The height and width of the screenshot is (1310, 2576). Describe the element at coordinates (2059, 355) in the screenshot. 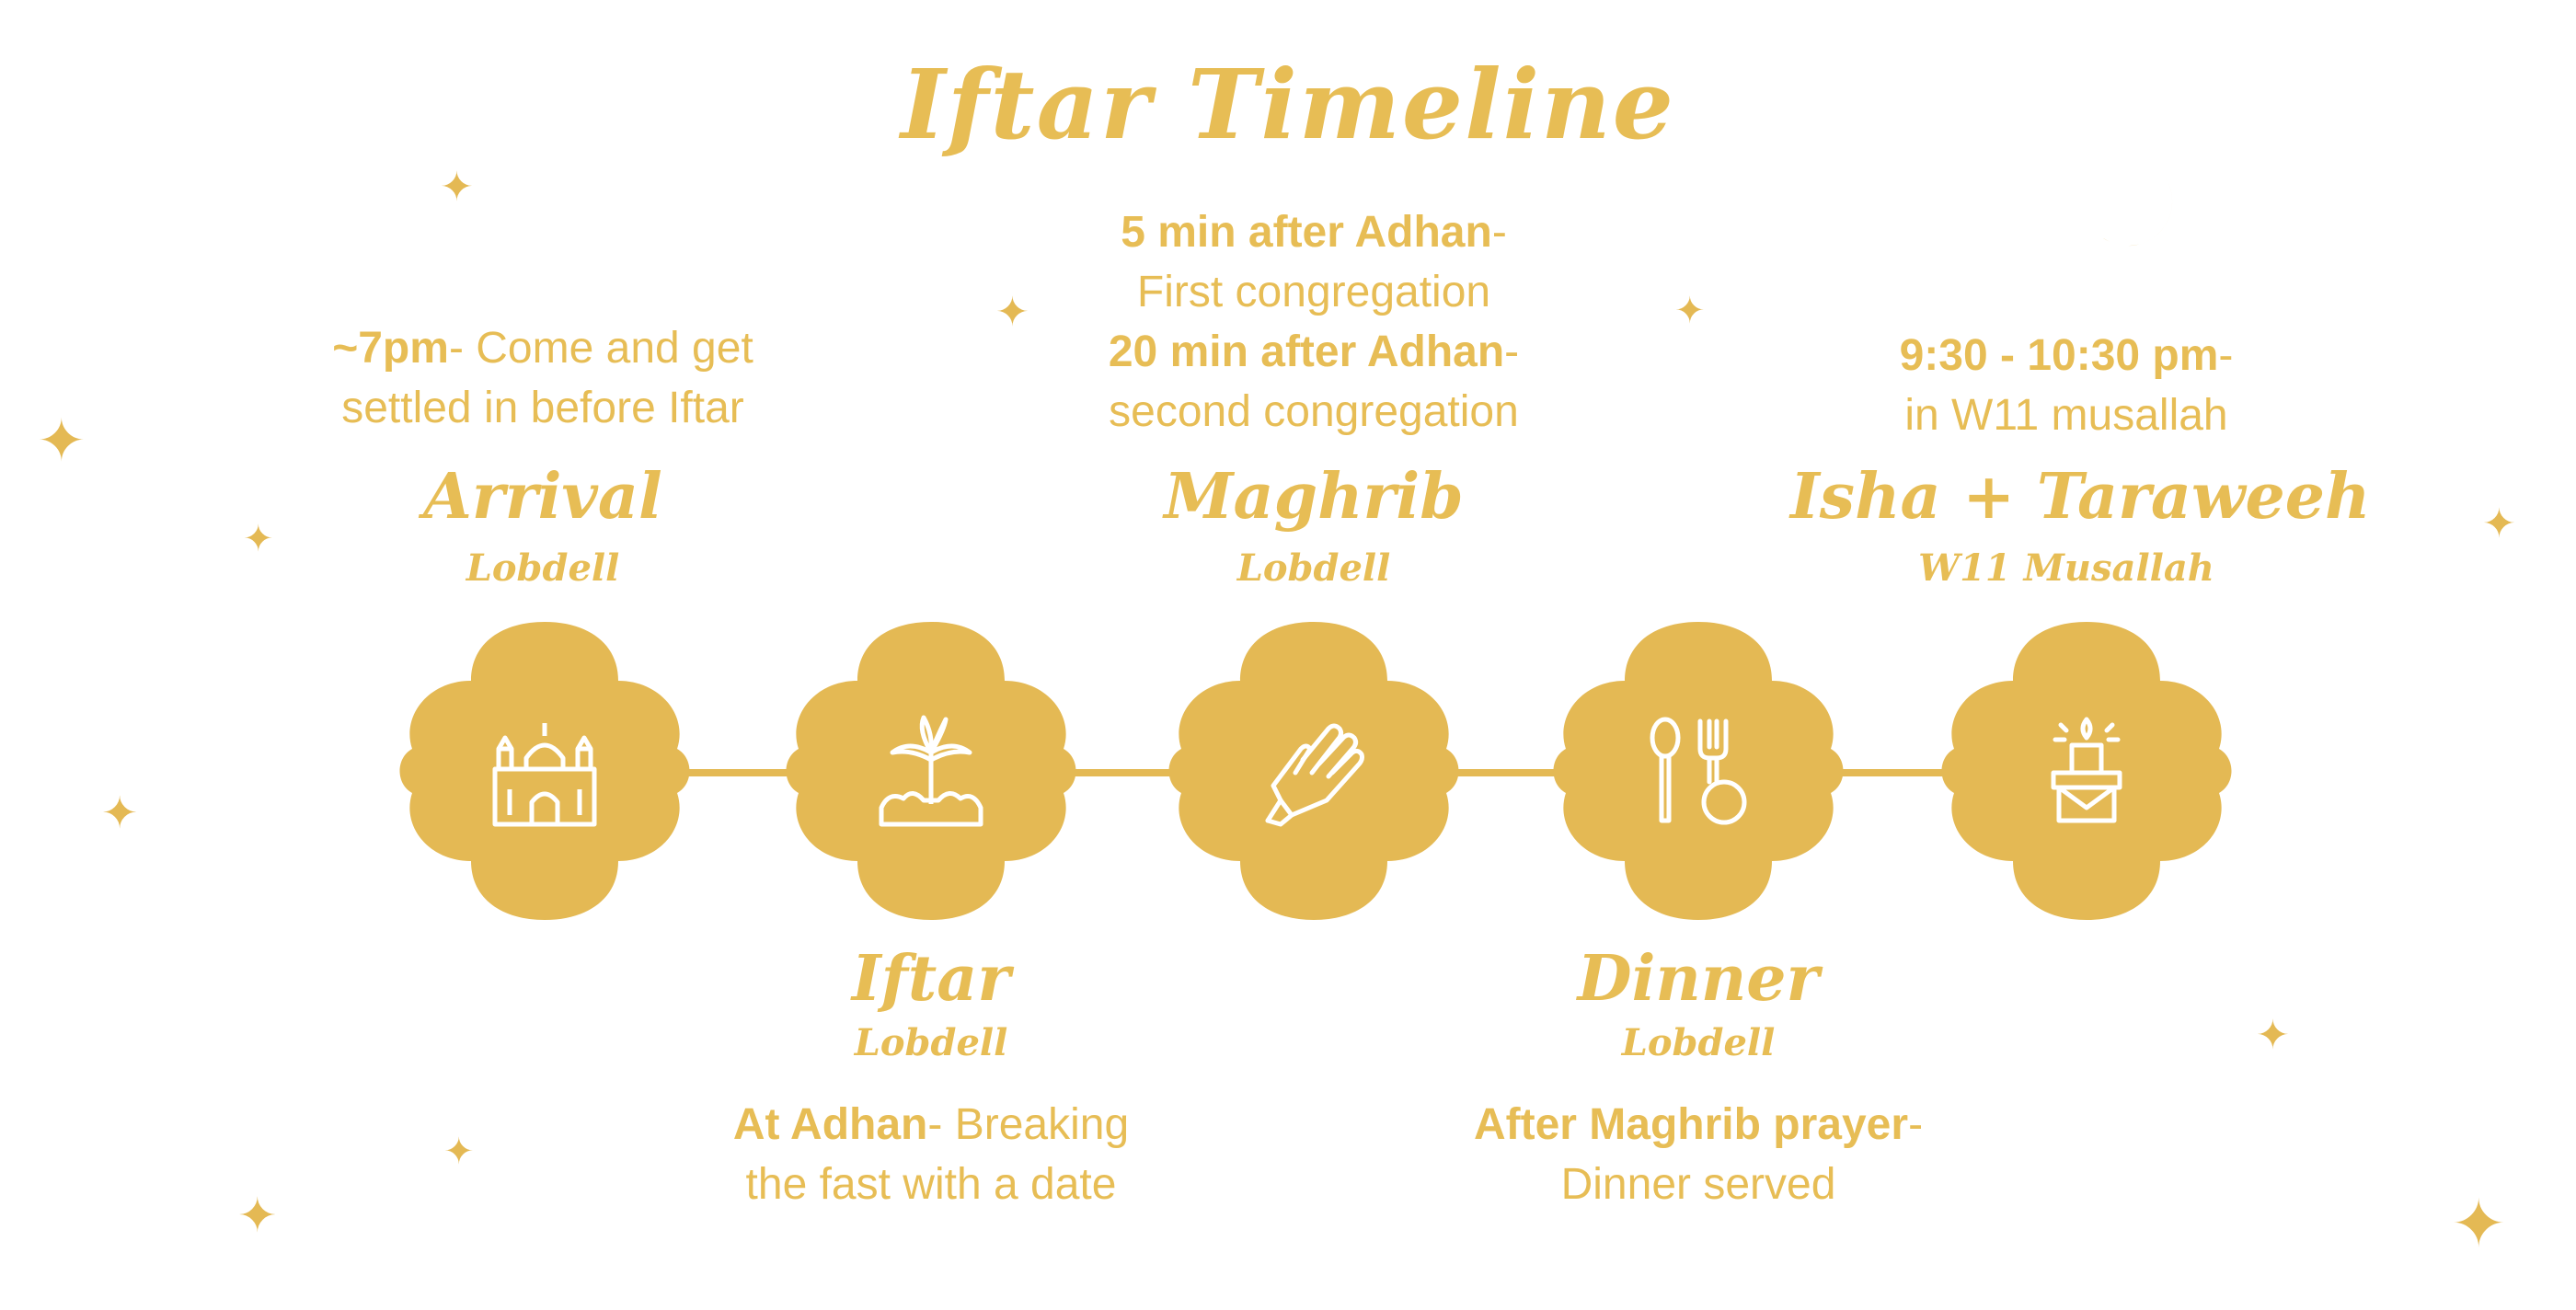

I see `desc-bold: 9:30 - 10:30 pm` at that location.